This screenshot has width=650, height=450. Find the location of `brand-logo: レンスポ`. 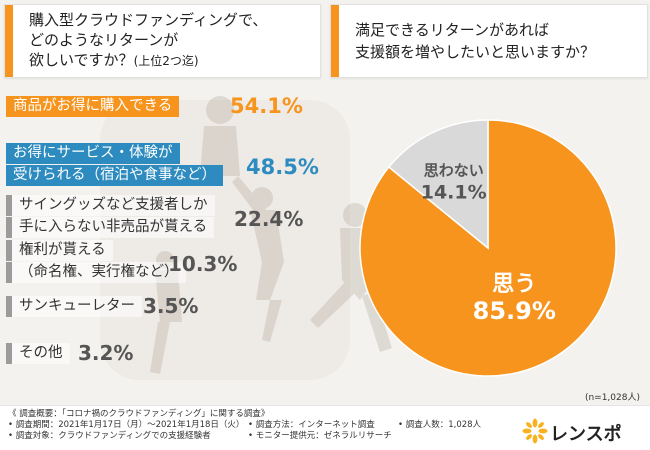

brand-logo: レンスポ is located at coordinates (582, 431).